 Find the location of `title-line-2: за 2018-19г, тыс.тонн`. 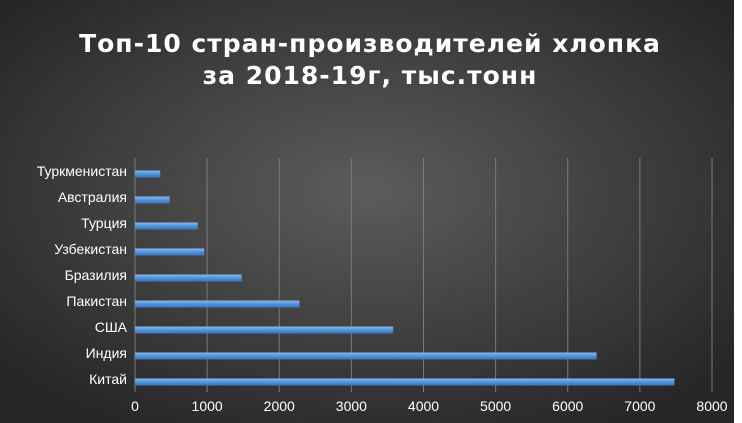

title-line-2: за 2018-19г, тыс.тонн is located at coordinates (370, 75).